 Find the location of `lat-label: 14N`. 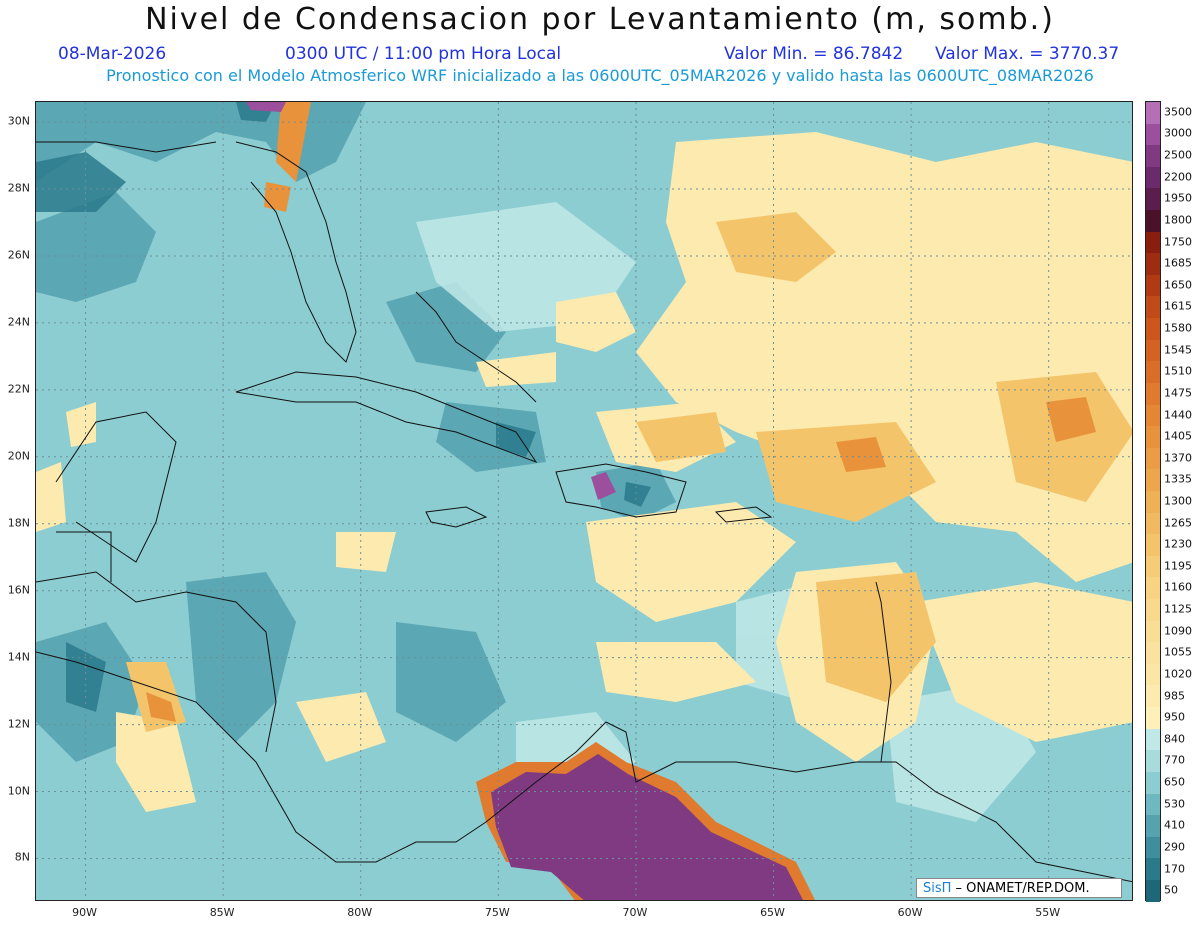

lat-label: 14N is located at coordinates (18, 657).